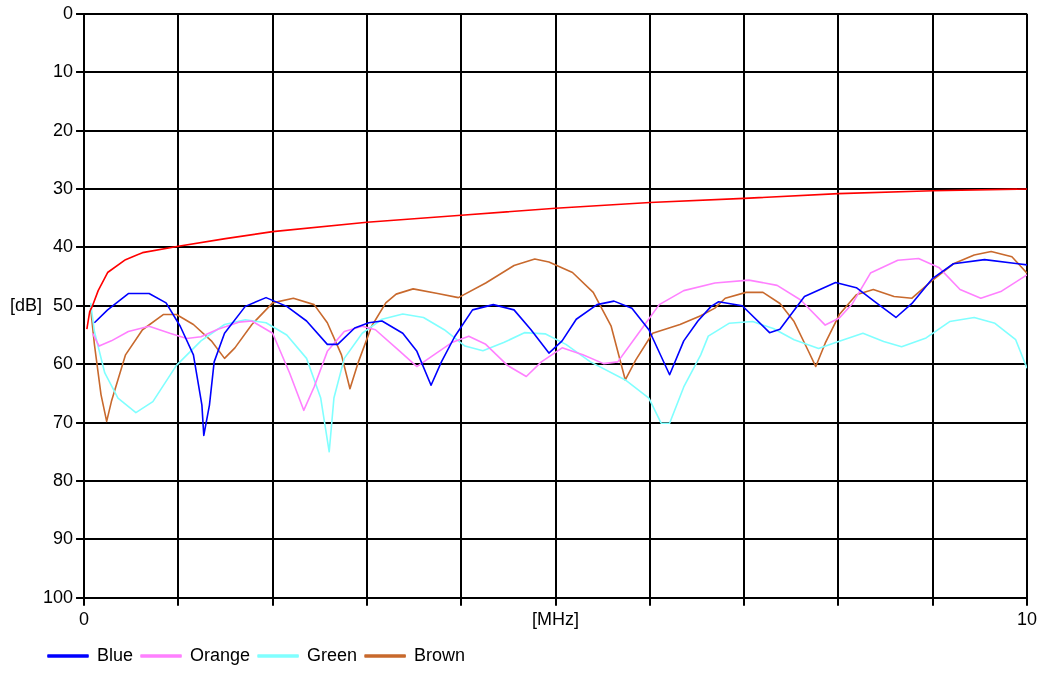 This screenshot has height=675, width=1041. Describe the element at coordinates (63, 421) in the screenshot. I see `y-tick-label: 70` at that location.